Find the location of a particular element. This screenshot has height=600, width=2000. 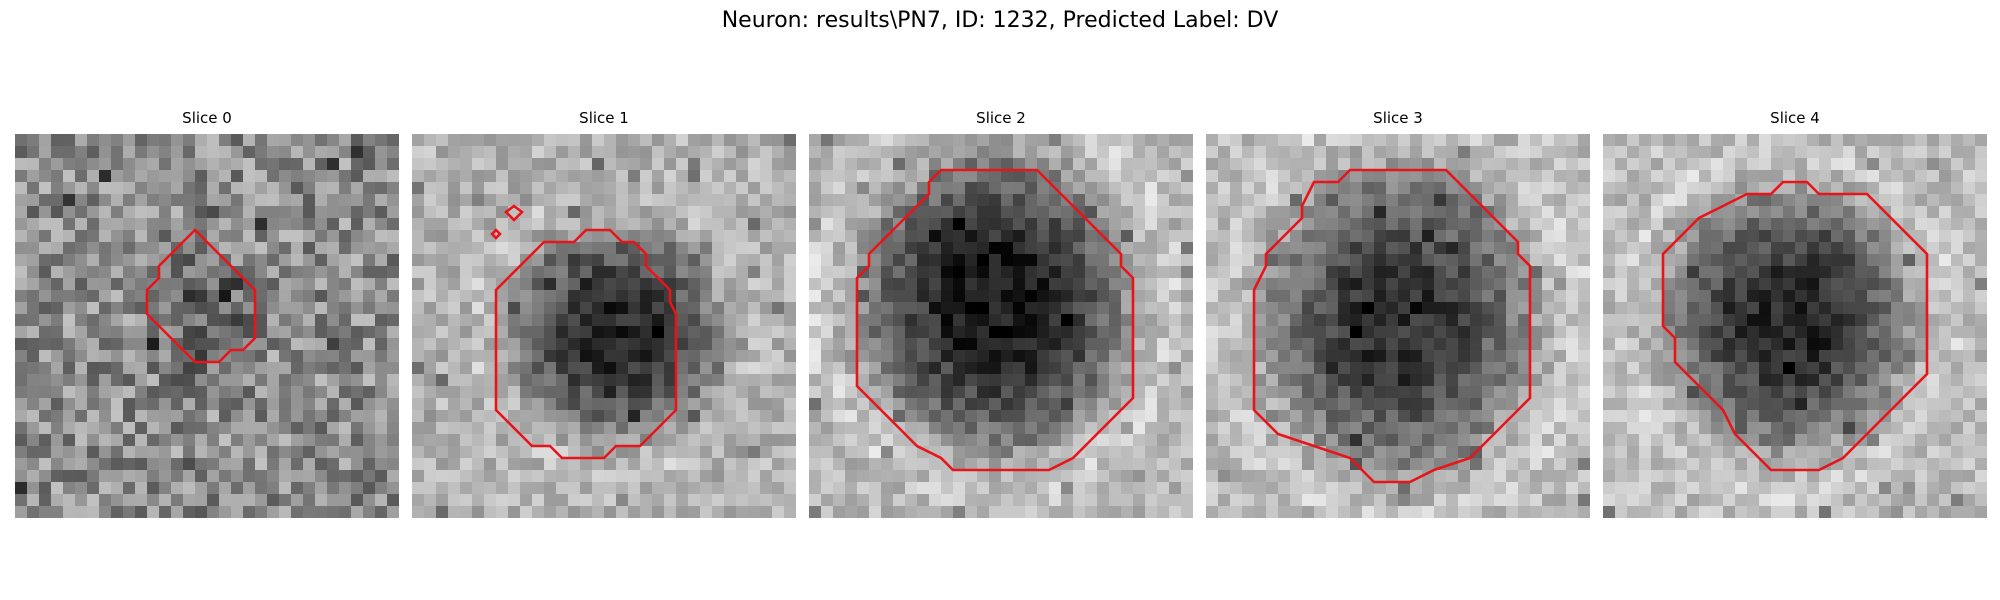

slice-title-1: Slice 1 is located at coordinates (604, 118).